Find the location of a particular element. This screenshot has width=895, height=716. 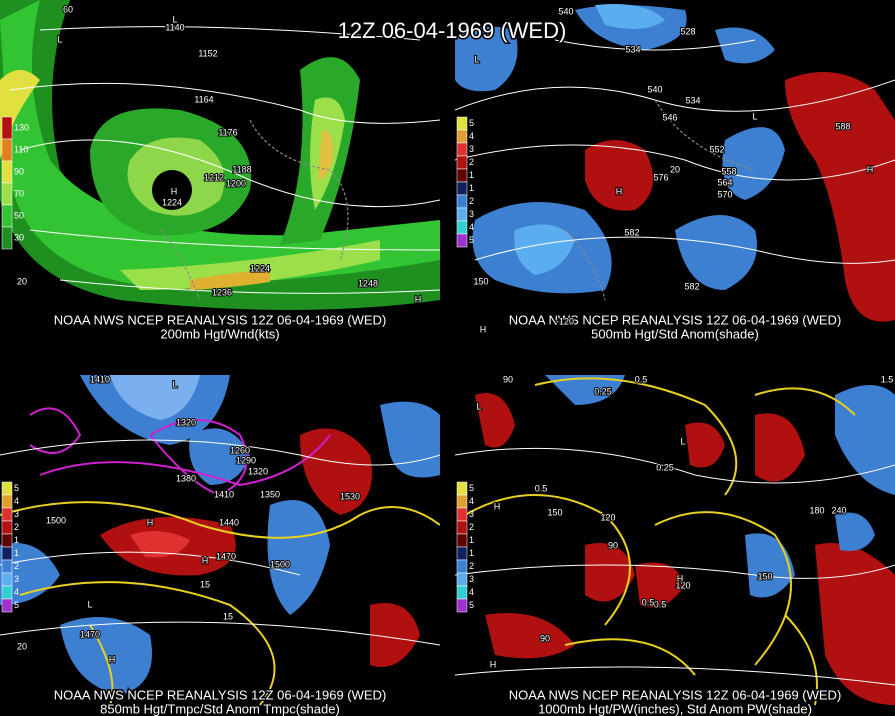

contour-label: 1380 is located at coordinates (186, 478).